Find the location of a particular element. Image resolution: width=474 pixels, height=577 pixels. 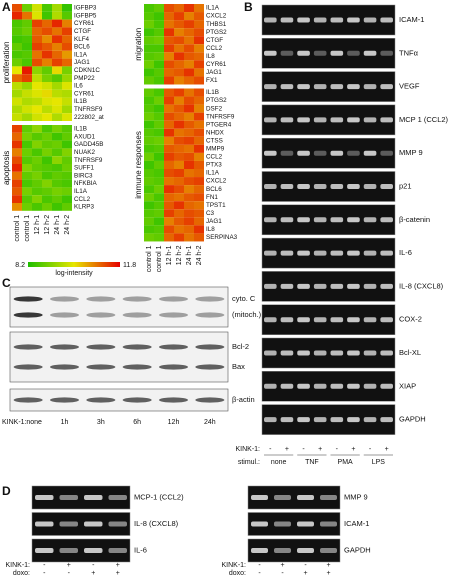

gene-label: BCL6 is located at coordinates (82, 47).